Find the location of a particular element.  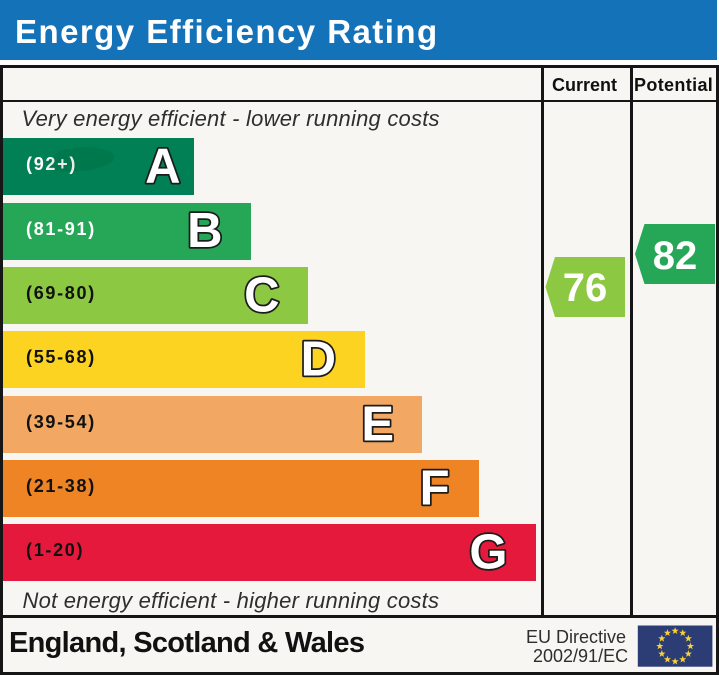

svg-text: E is located at coordinates (377, 425).